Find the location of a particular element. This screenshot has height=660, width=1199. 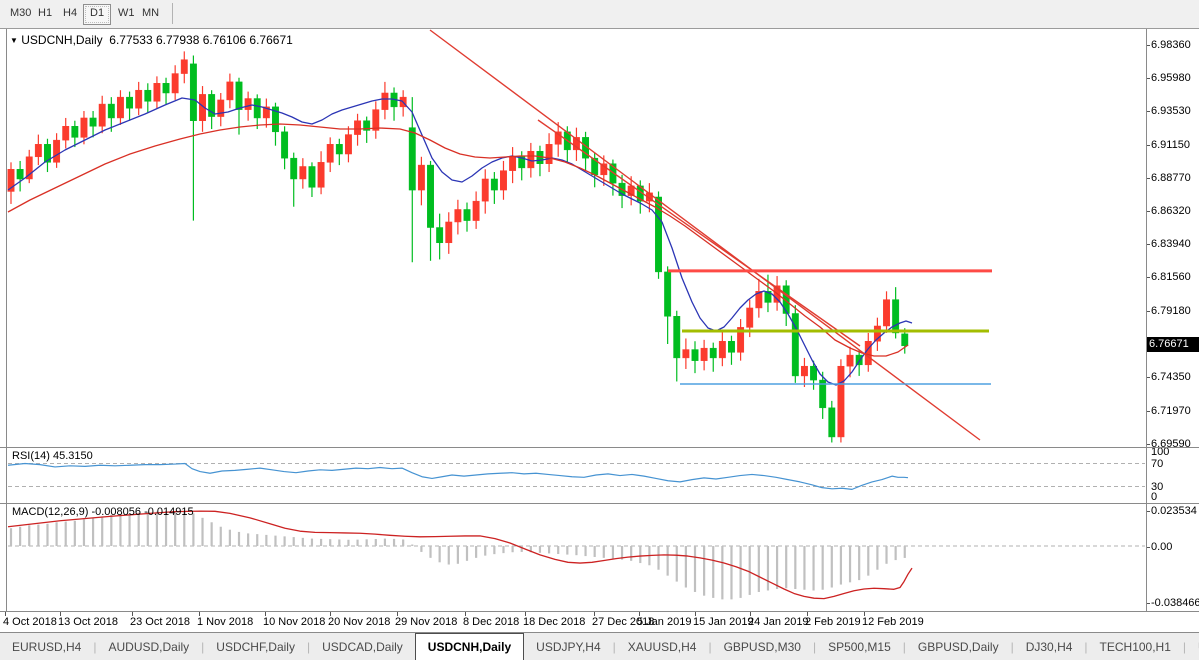

timeframe-button-m30: M30 is located at coordinates (21, 13).